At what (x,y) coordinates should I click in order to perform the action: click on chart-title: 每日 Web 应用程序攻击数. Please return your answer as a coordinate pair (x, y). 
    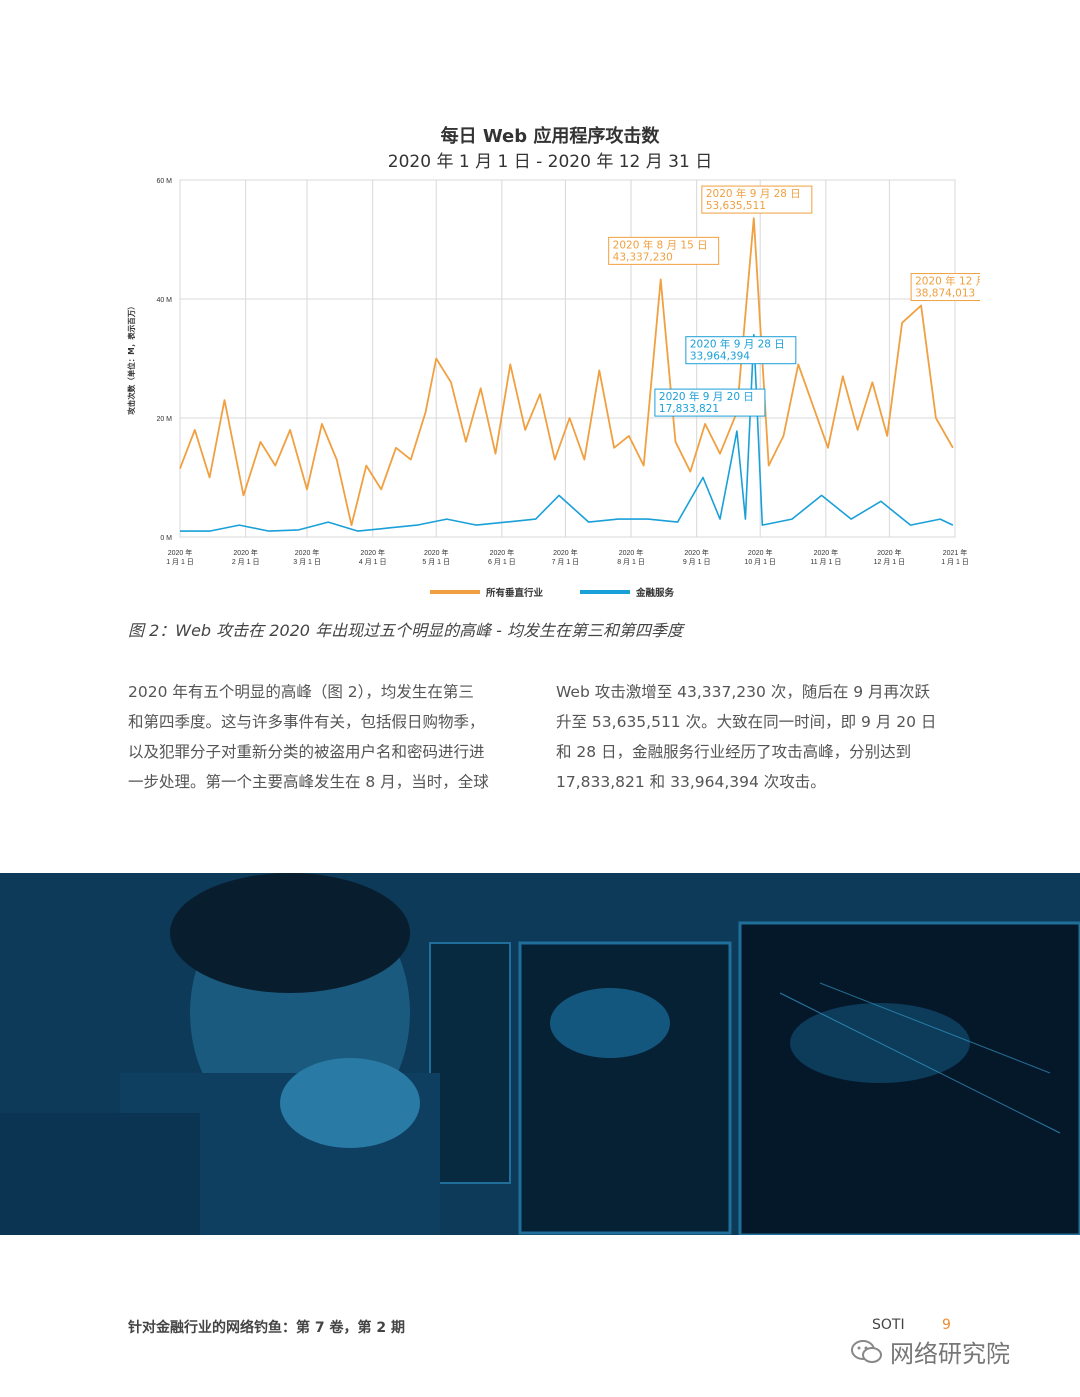
    Looking at the image, I should click on (550, 136).